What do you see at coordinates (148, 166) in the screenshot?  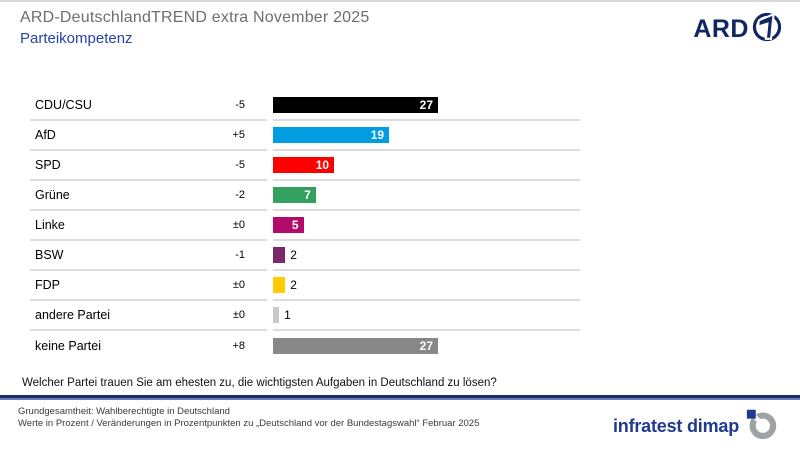 I see `row-label-cell: SPD -5` at bounding box center [148, 166].